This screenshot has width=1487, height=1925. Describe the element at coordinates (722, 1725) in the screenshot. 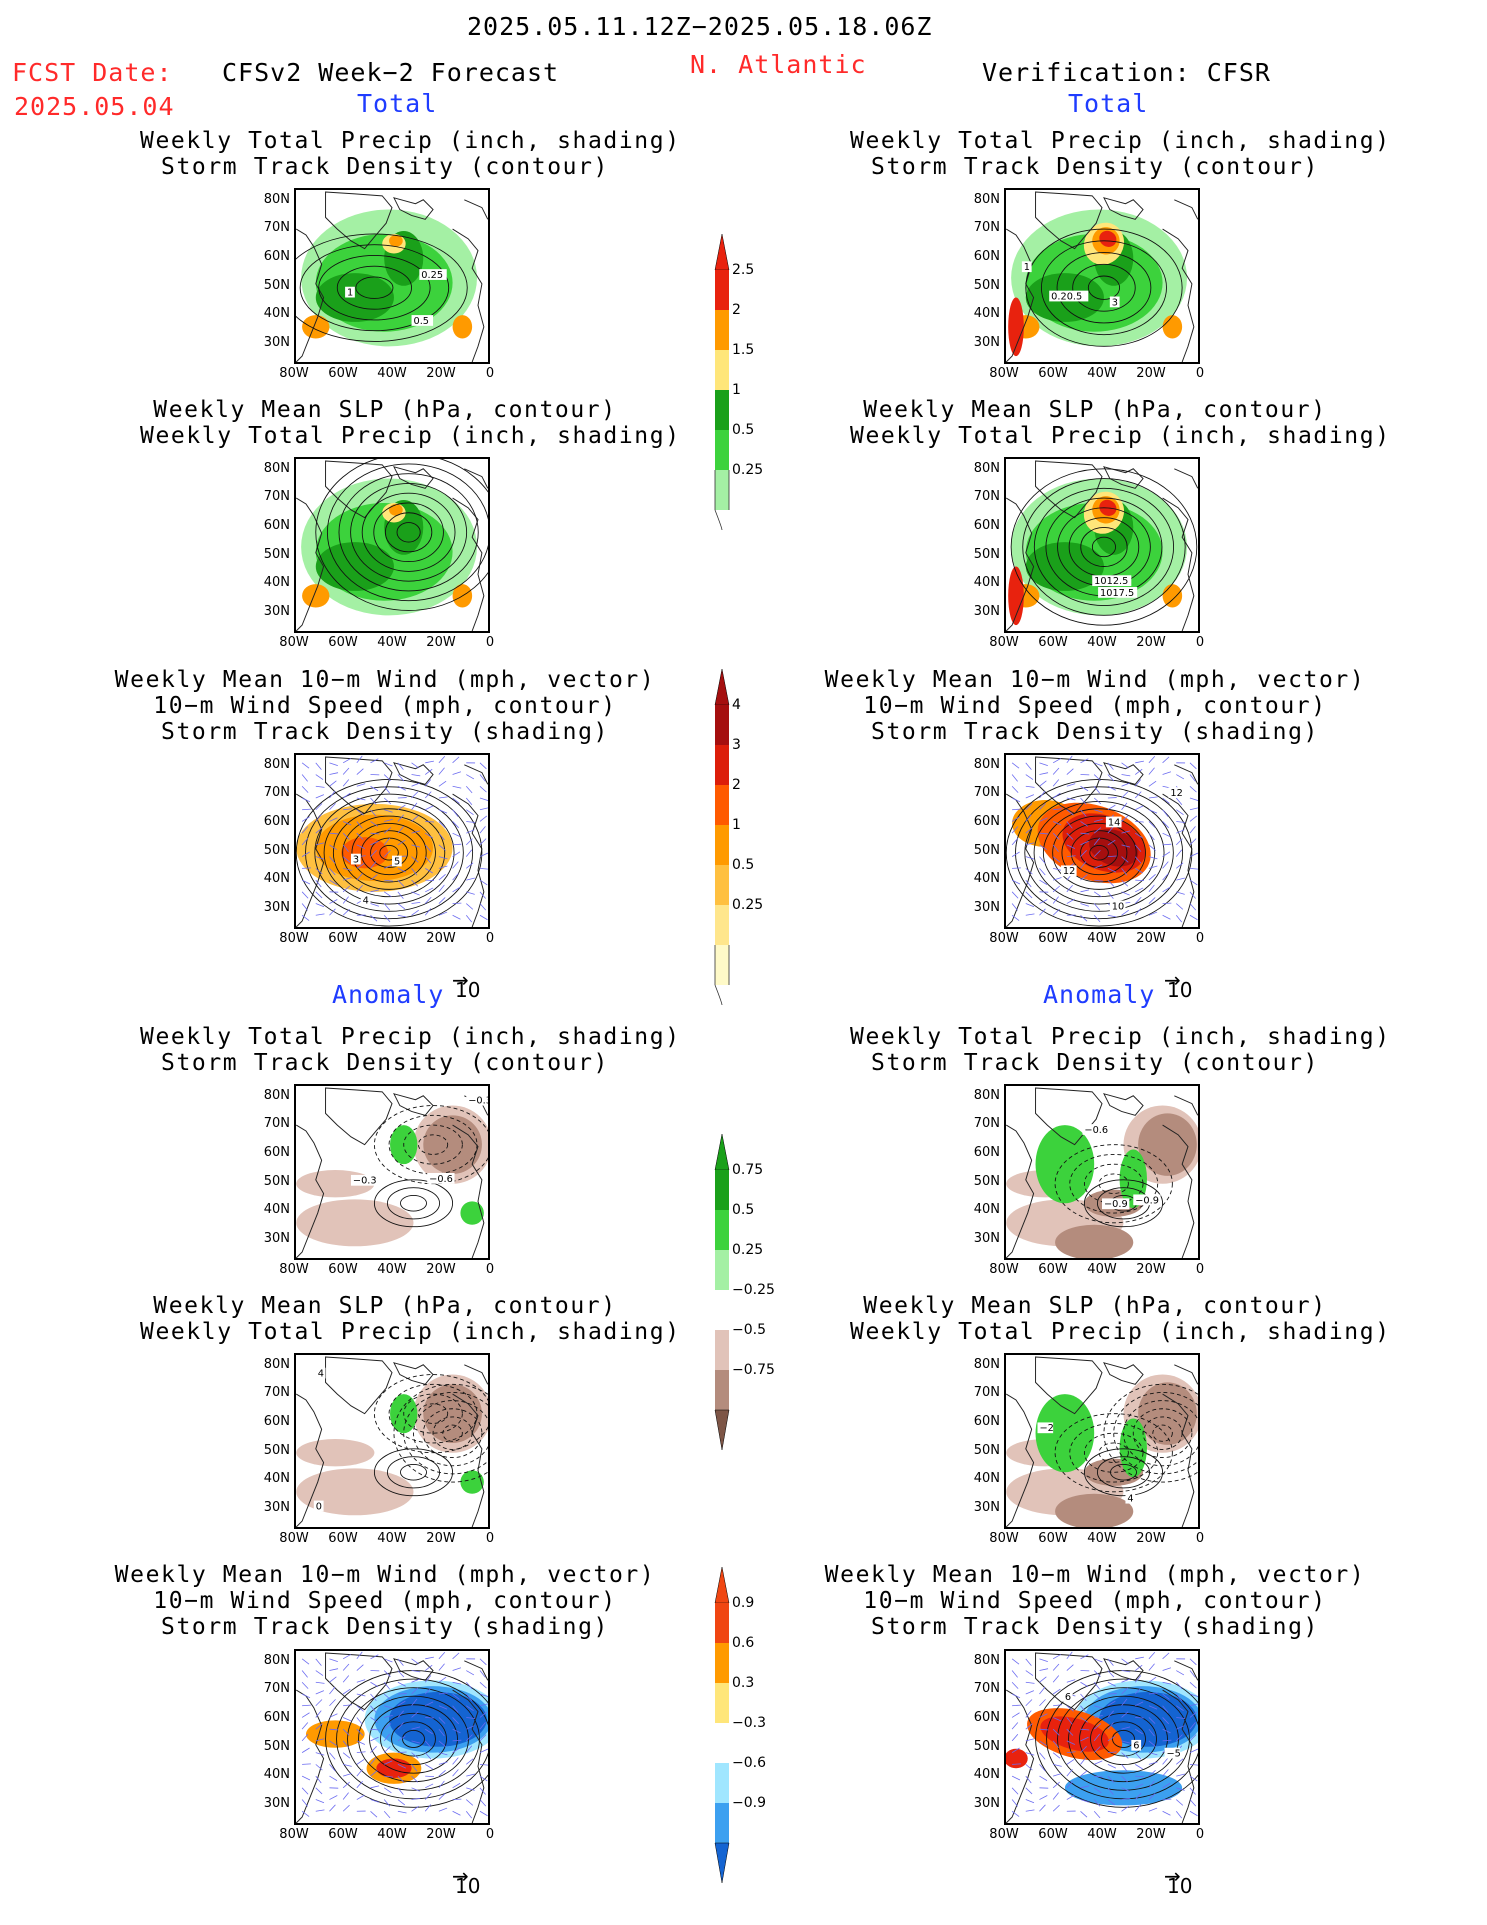

I see `colorbar-storm-anom` at that location.